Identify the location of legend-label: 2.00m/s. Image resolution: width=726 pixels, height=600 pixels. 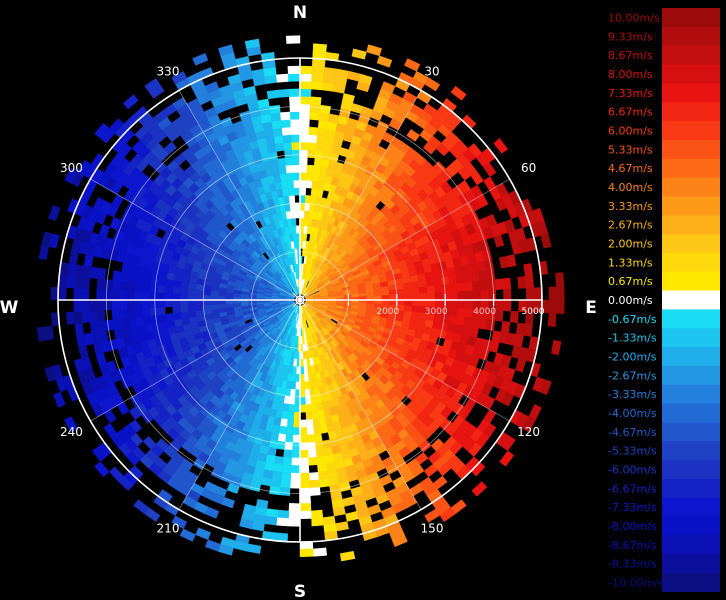
(630, 243).